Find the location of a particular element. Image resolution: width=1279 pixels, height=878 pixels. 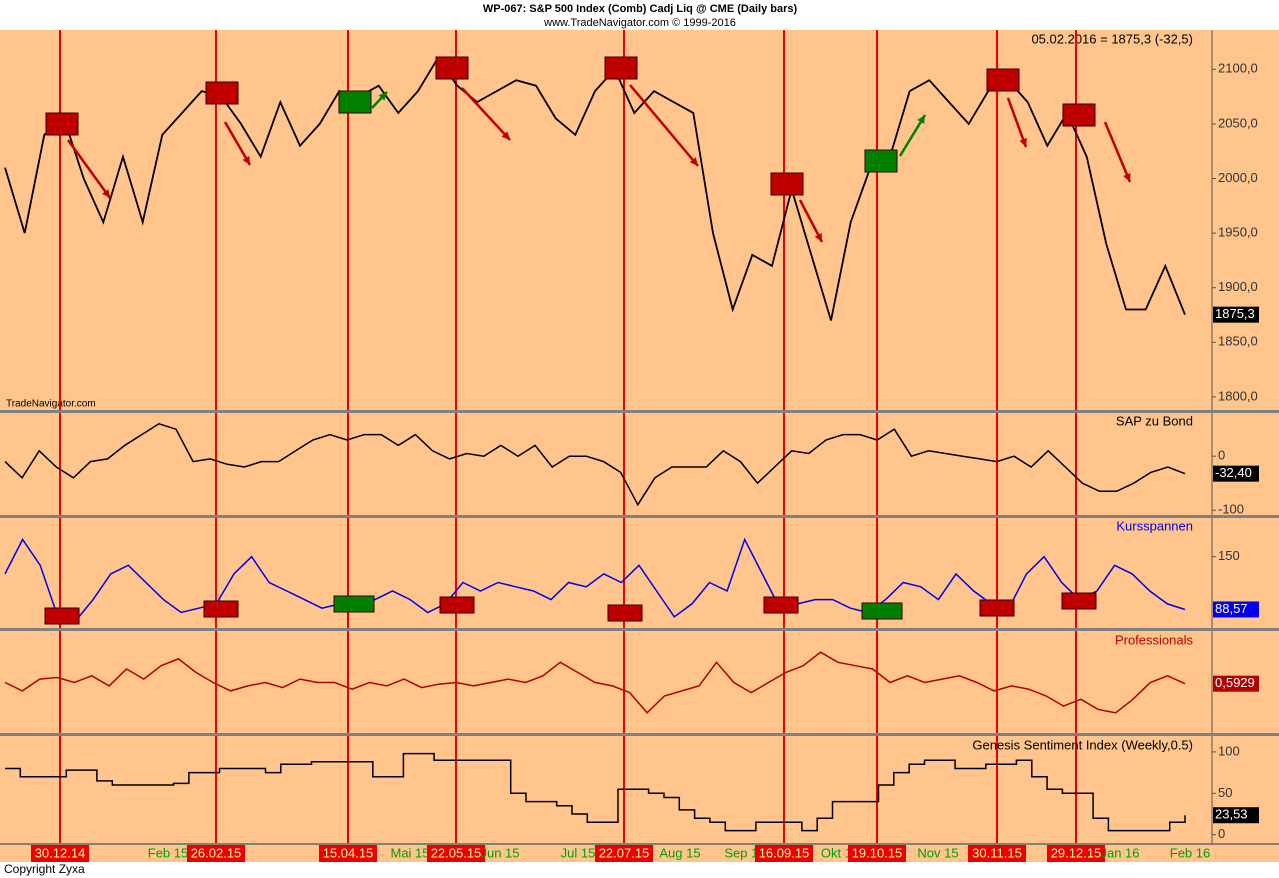

last-value-label: 23,53 is located at coordinates (1231, 814).